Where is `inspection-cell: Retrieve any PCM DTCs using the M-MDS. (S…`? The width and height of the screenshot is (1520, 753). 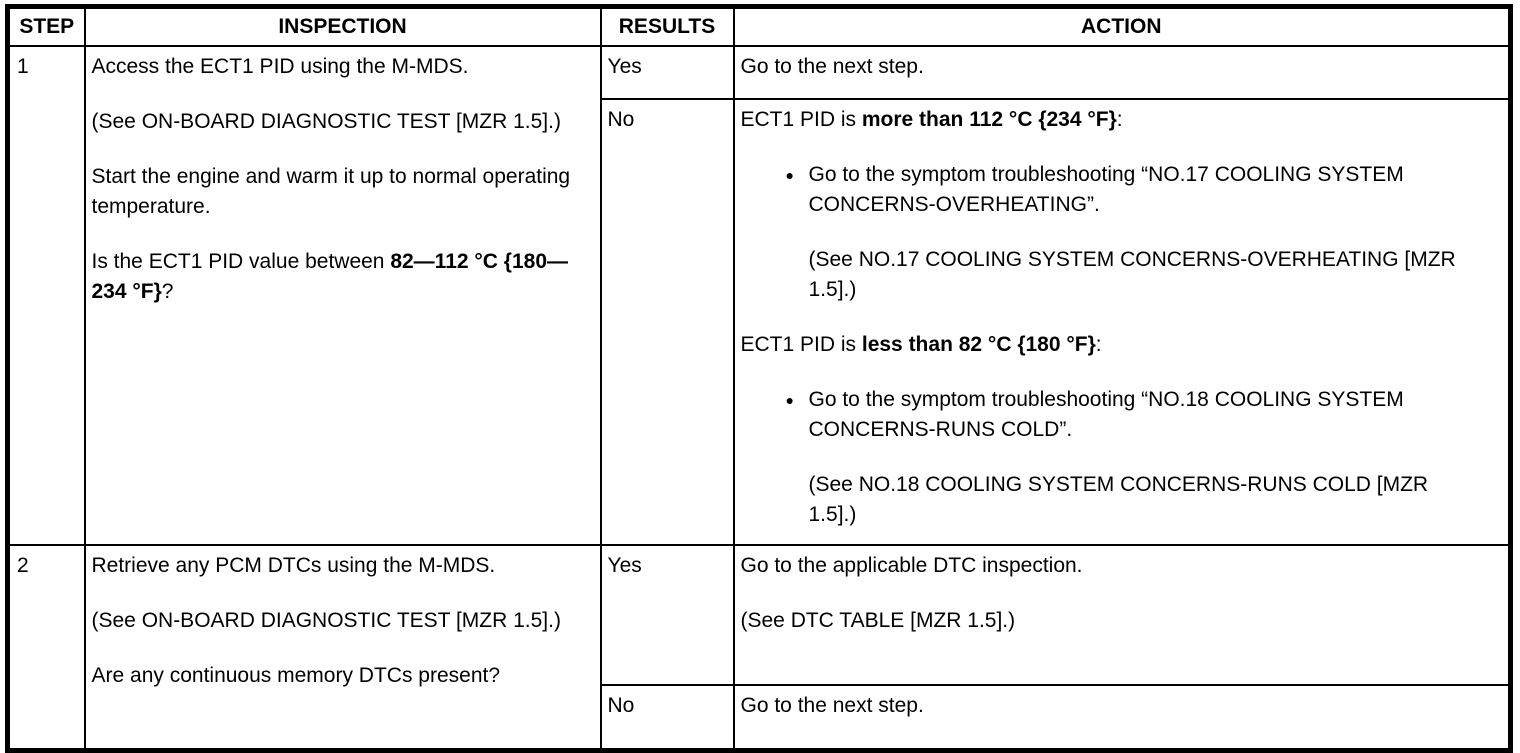
inspection-cell: Retrieve any PCM DTCs using the M-MDS. (S… is located at coordinates (342, 648).